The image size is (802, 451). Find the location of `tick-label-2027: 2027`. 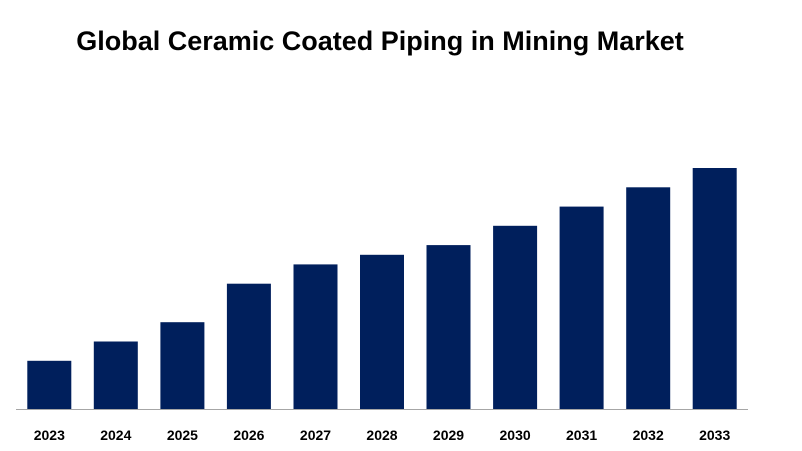

tick-label-2027: 2027 is located at coordinates (315, 435).